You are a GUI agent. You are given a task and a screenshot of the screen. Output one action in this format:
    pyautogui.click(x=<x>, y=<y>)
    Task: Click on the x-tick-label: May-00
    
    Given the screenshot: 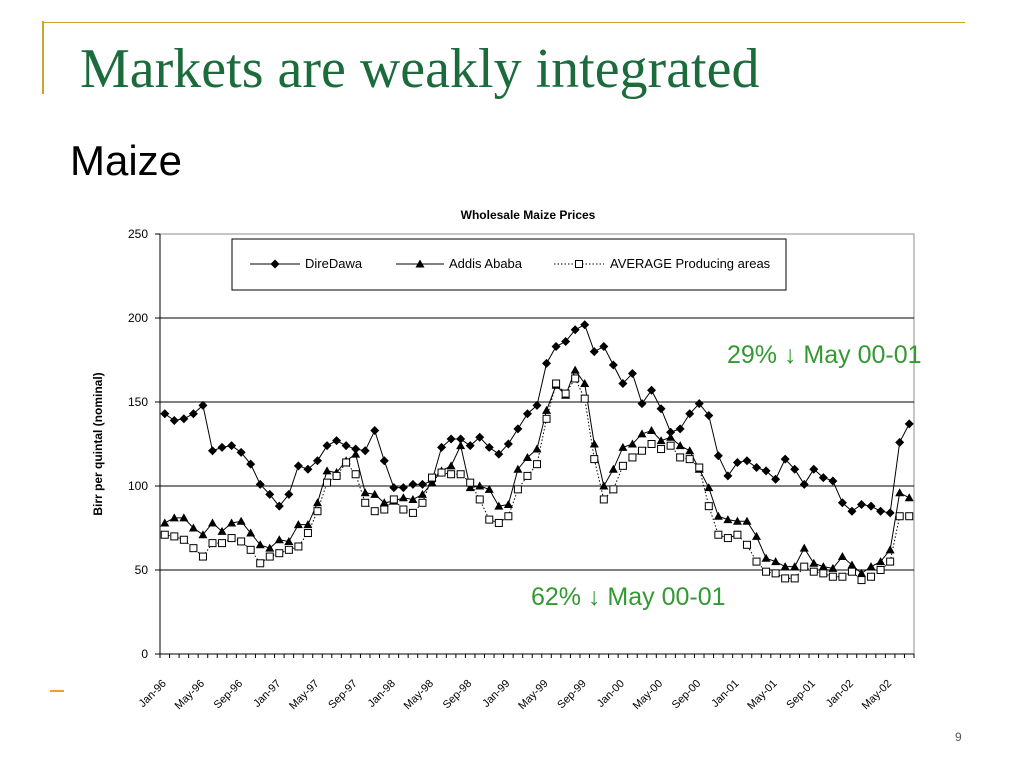 What is the action you would take?
    pyautogui.click(x=648, y=695)
    